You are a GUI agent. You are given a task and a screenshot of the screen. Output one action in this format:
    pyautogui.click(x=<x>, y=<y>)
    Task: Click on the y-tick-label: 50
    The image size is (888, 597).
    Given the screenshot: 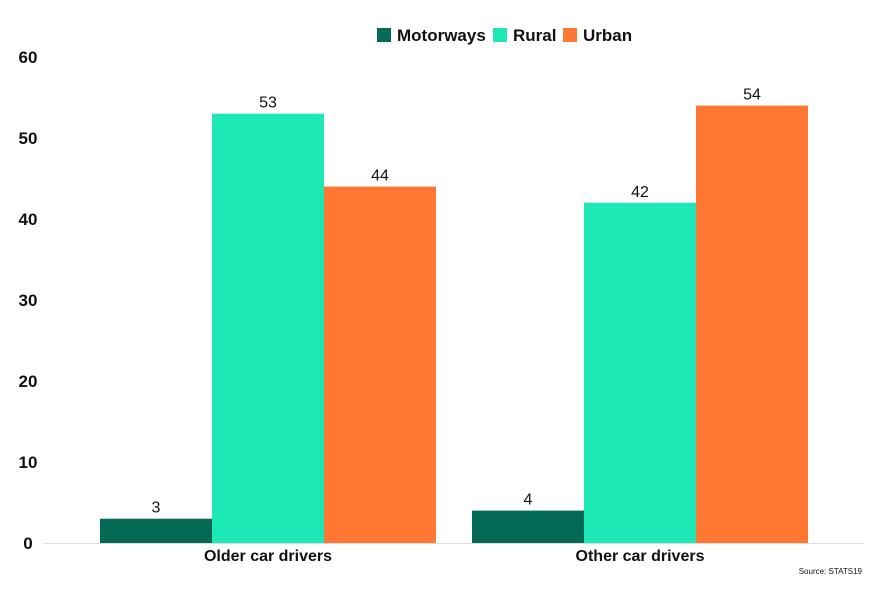 What is the action you would take?
    pyautogui.click(x=28, y=138)
    